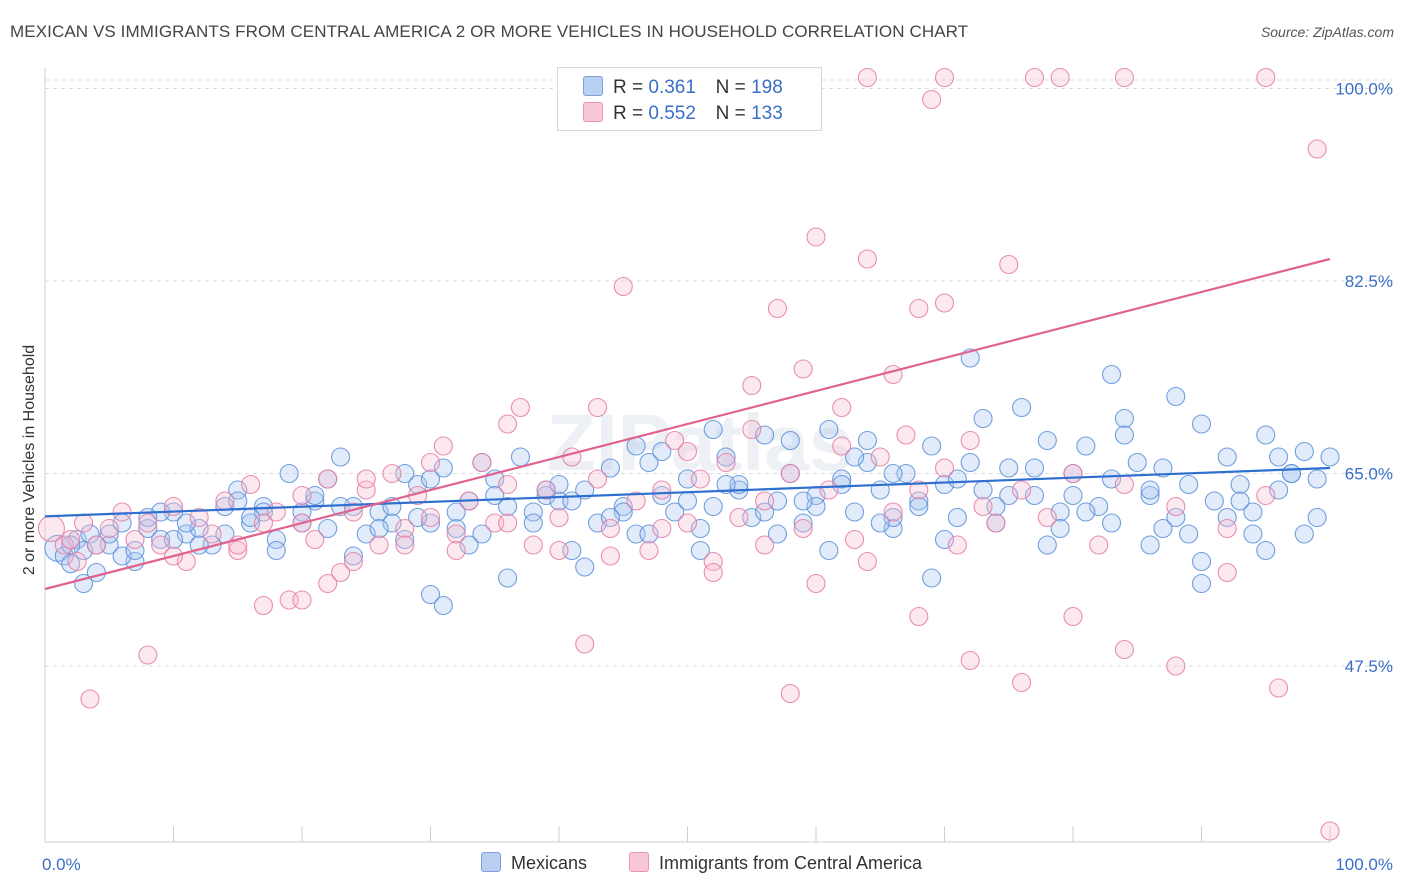  I want to click on legend-swatch-central-america, so click(639, 862).